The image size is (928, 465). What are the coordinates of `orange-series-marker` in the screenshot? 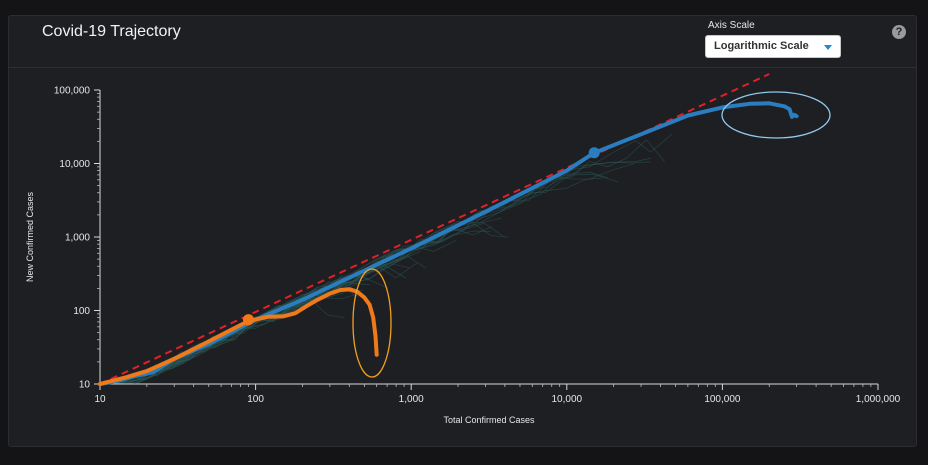 It's located at (248, 320).